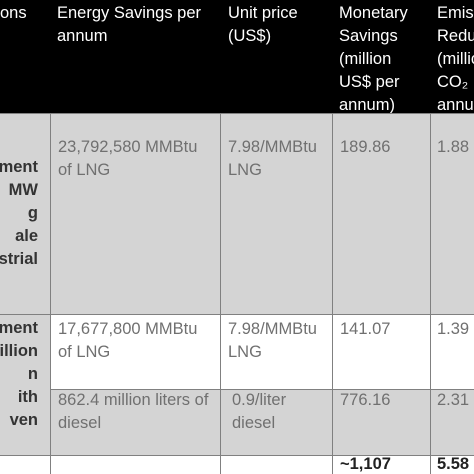  Describe the element at coordinates (135, 56) in the screenshot. I see `header-energy: Energy Savings per annum` at that location.